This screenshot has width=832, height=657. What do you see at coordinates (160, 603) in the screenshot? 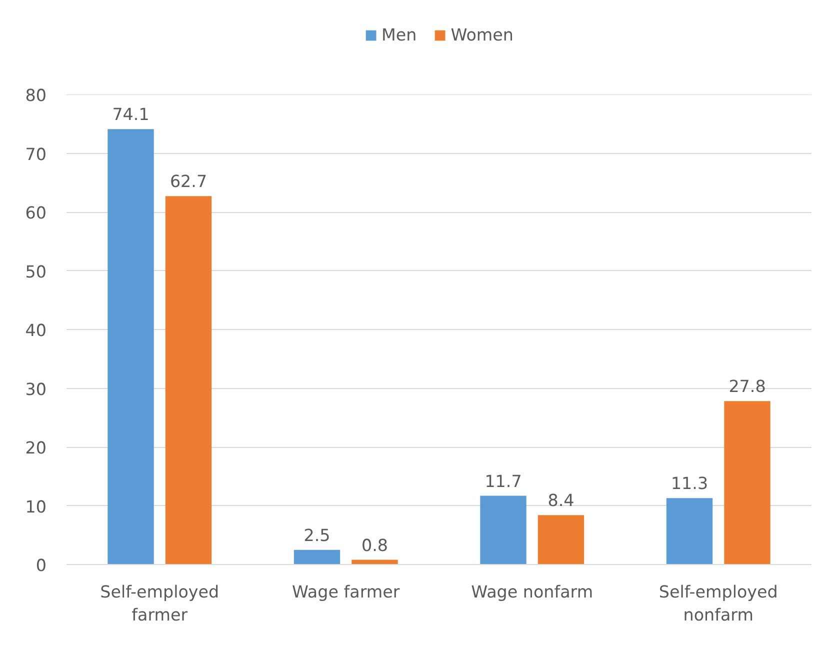
I see `x-tick-label: Self-employed farmer` at bounding box center [160, 603].